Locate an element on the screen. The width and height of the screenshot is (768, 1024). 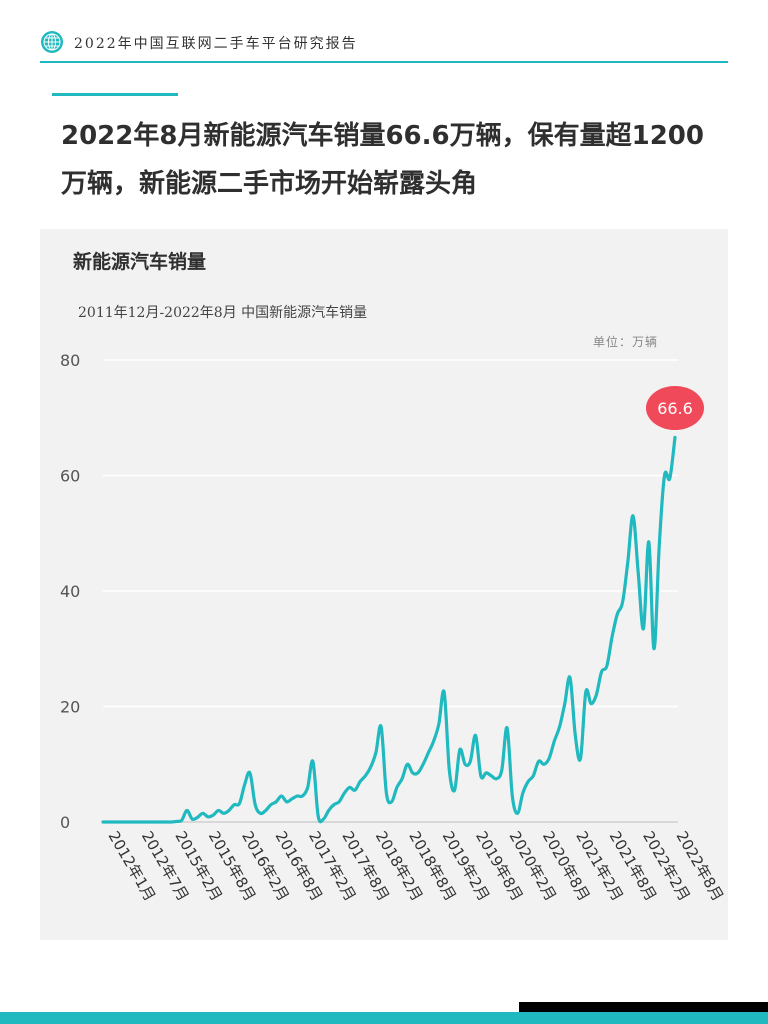
y-tick-label: 40 is located at coordinates (70, 591).